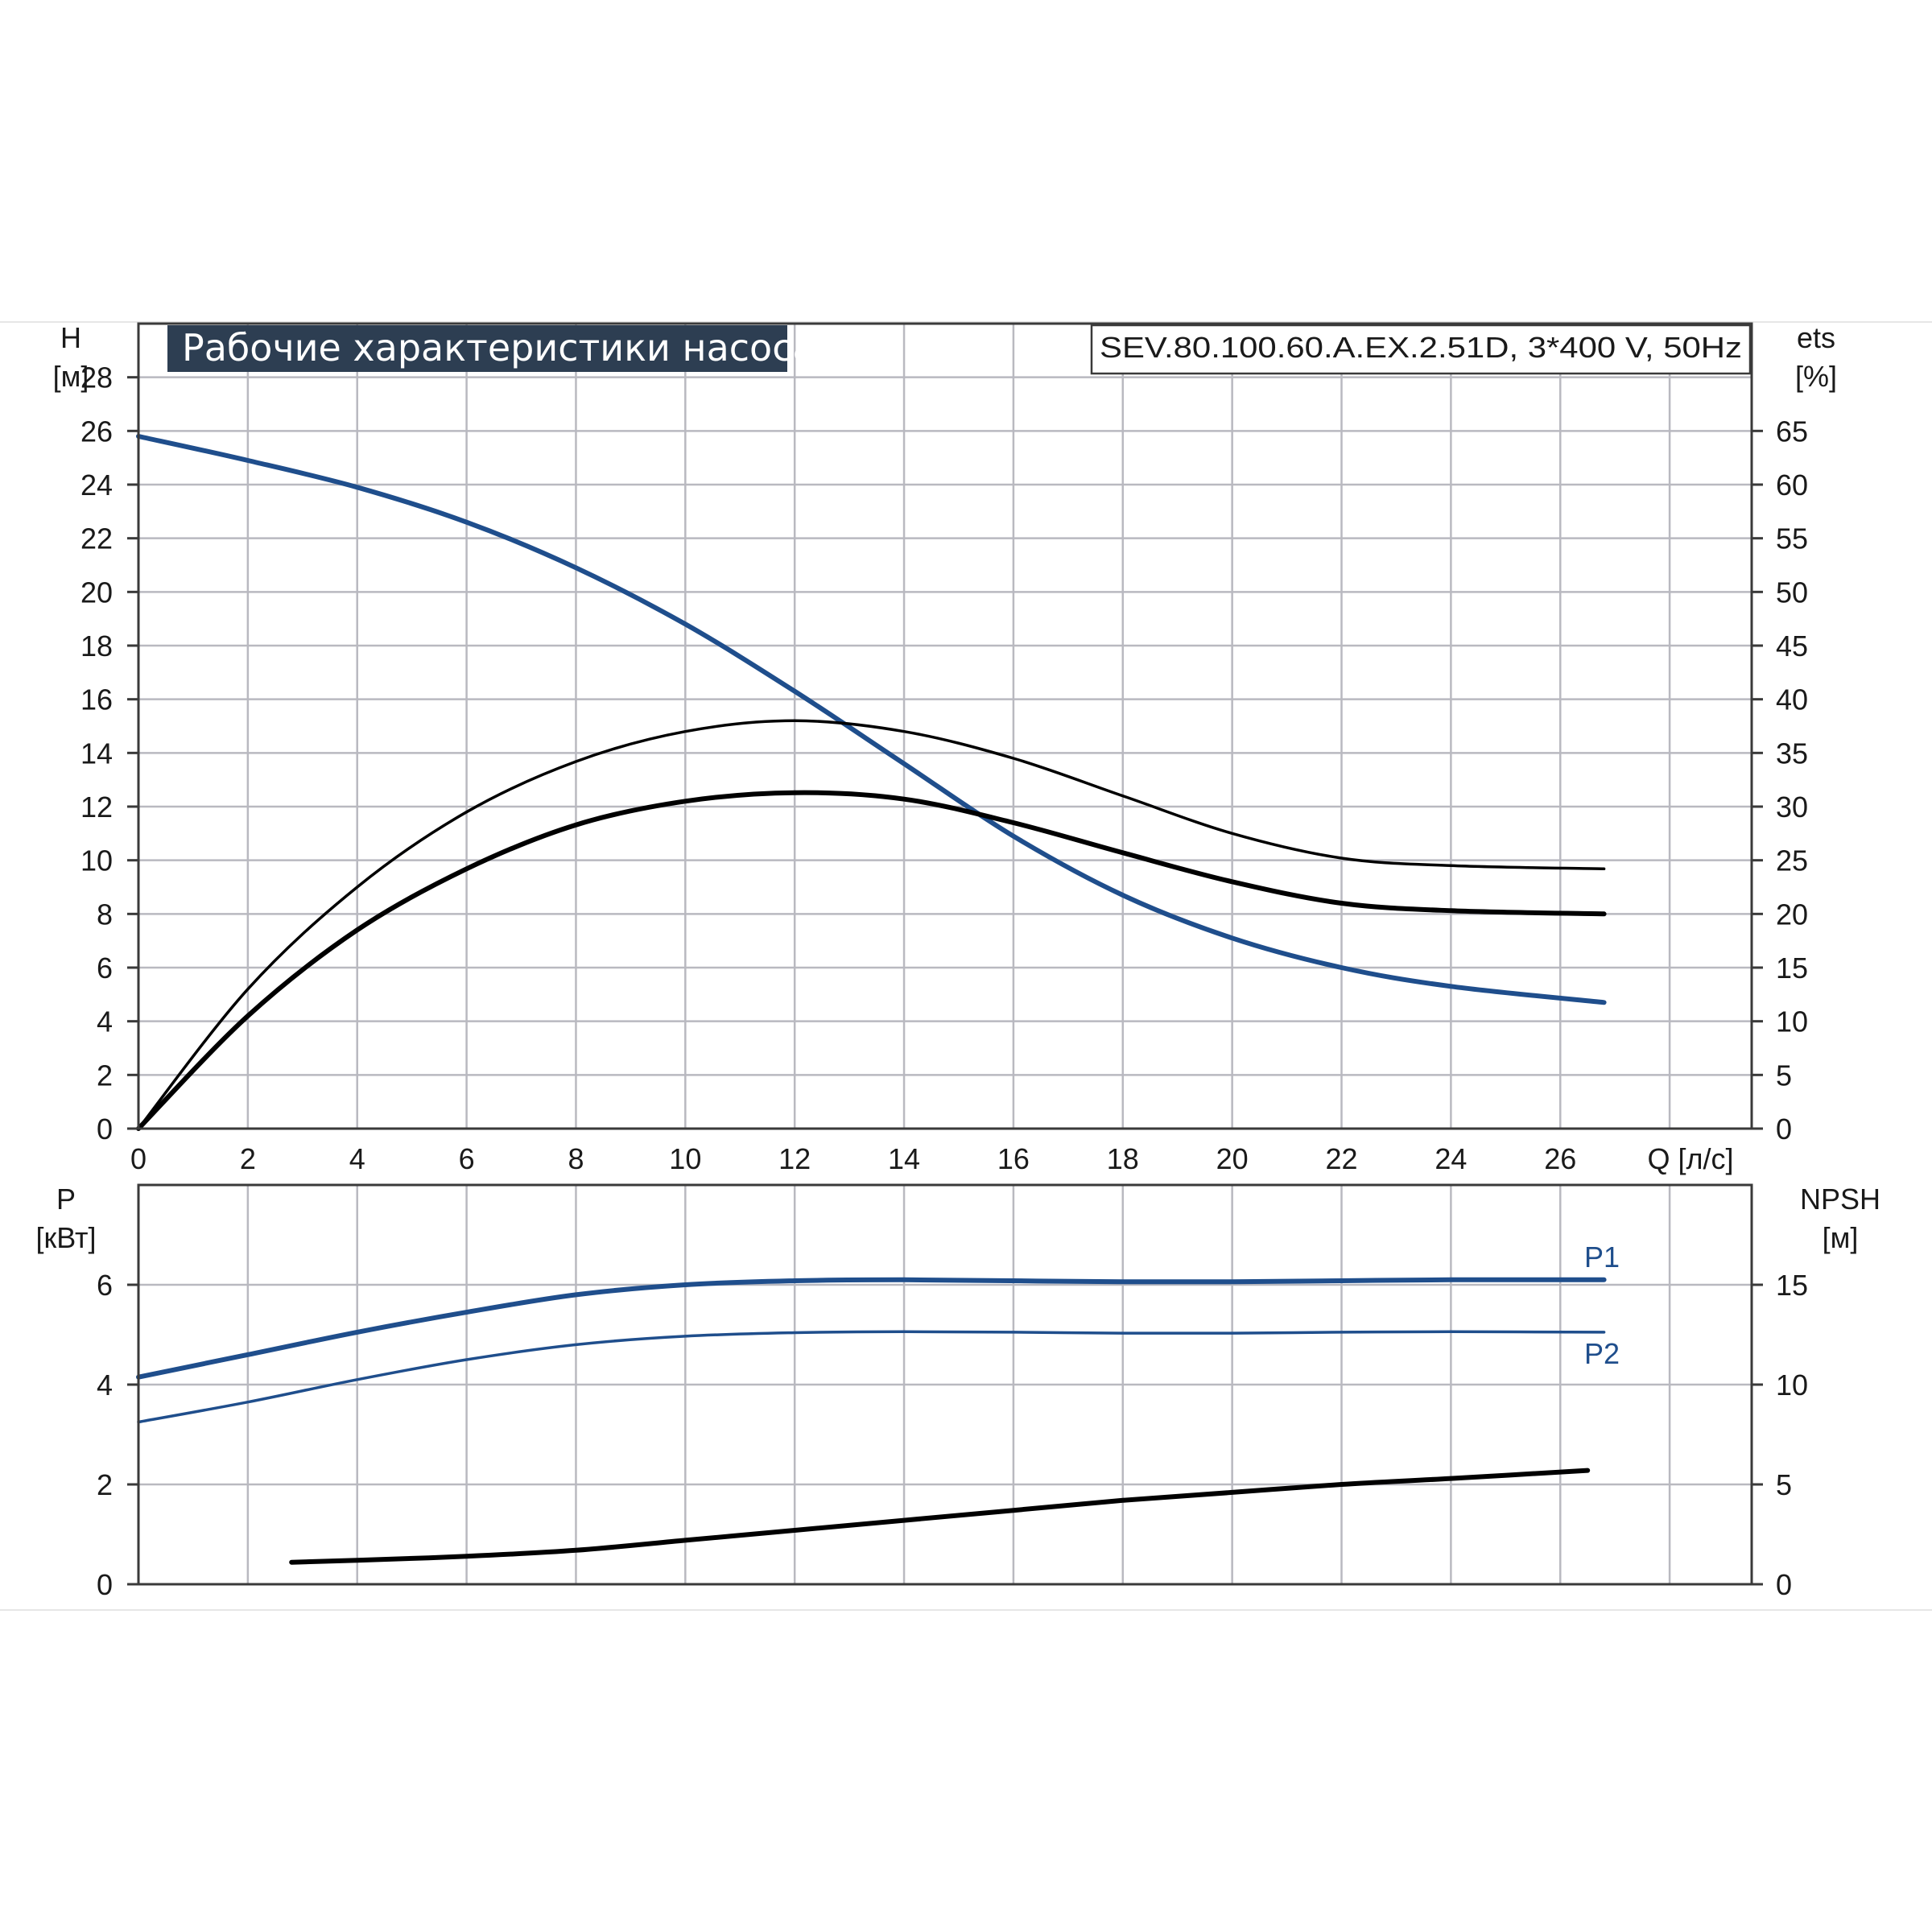 The width and height of the screenshot is (1932, 1932). I want to click on x-tick-label: 24, so click(1451, 1158).